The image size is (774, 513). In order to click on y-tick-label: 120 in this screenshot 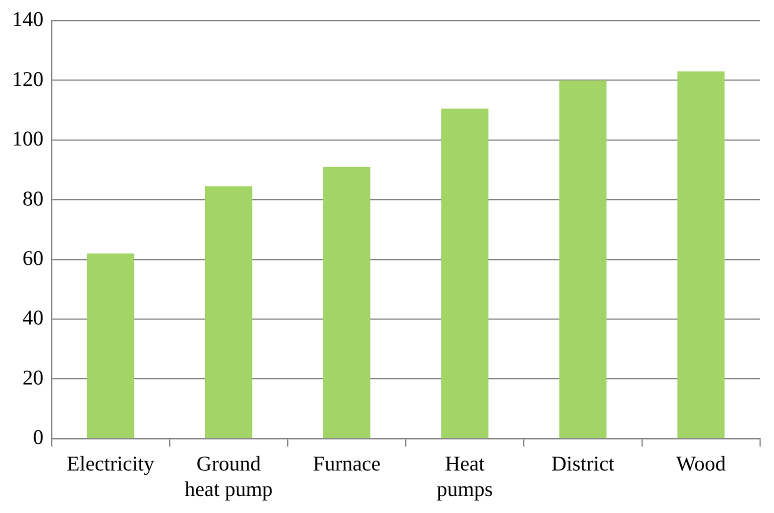, I will do `click(28, 78)`.